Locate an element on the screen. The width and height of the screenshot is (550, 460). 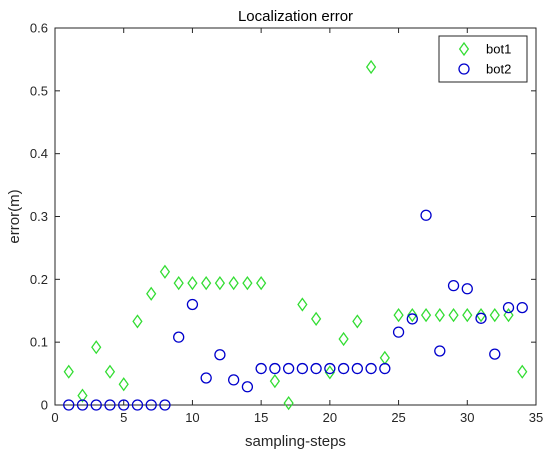
y-tick-label: 0 is located at coordinates (44, 405).